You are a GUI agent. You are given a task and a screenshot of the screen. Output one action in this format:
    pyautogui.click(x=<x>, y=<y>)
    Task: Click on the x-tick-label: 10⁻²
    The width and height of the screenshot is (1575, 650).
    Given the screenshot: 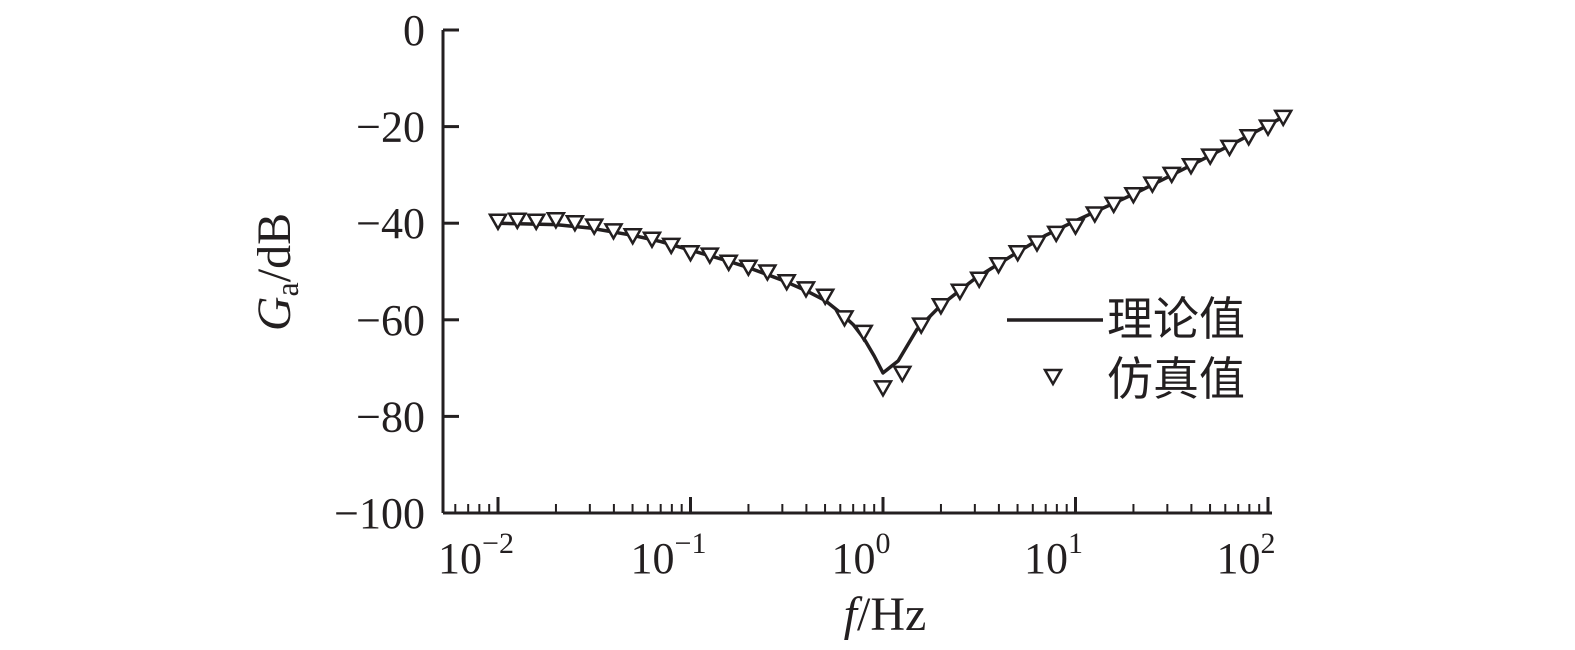 What is the action you would take?
    pyautogui.click(x=476, y=555)
    